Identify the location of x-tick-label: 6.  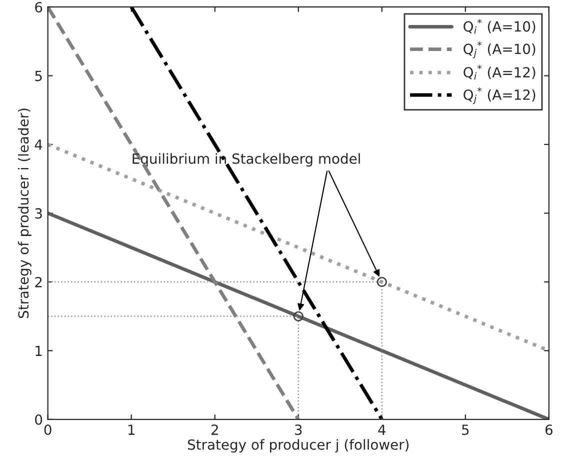
(548, 430).